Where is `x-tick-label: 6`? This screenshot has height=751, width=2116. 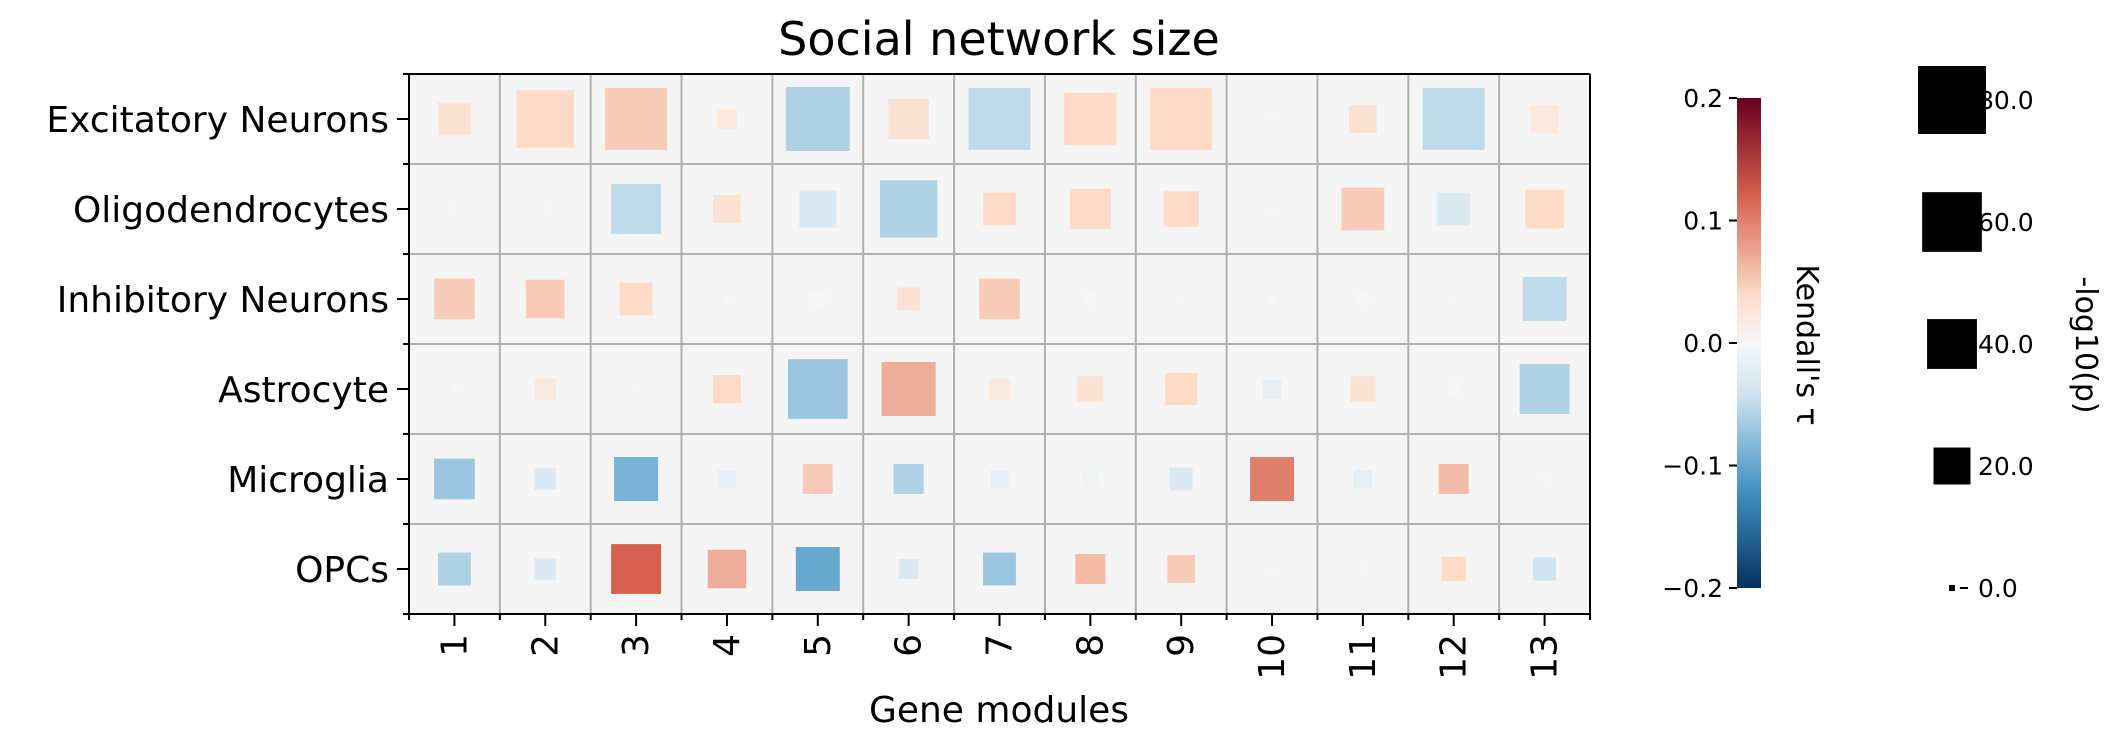
x-tick-label: 6 is located at coordinates (909, 645).